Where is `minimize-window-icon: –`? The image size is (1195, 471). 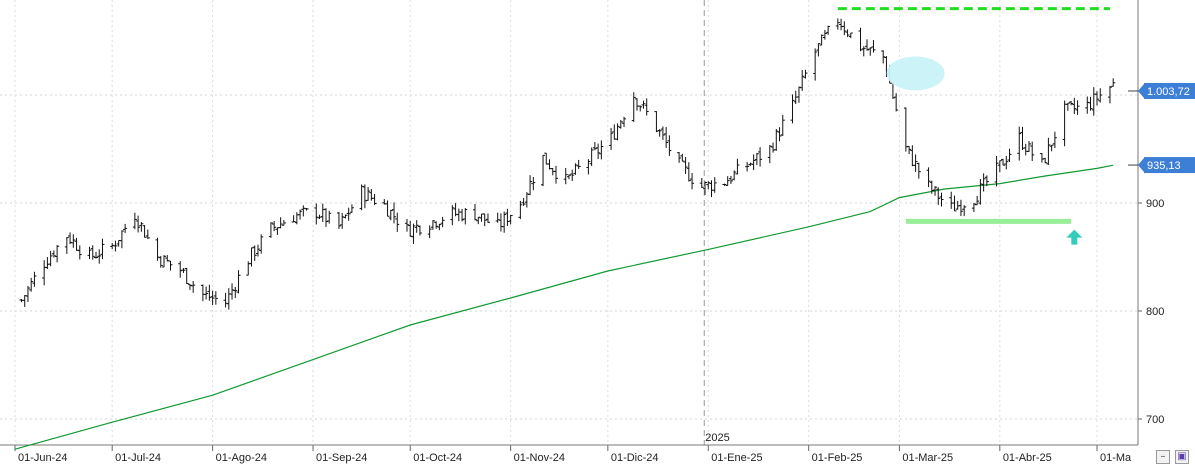 minimize-window-icon: – is located at coordinates (1163, 457).